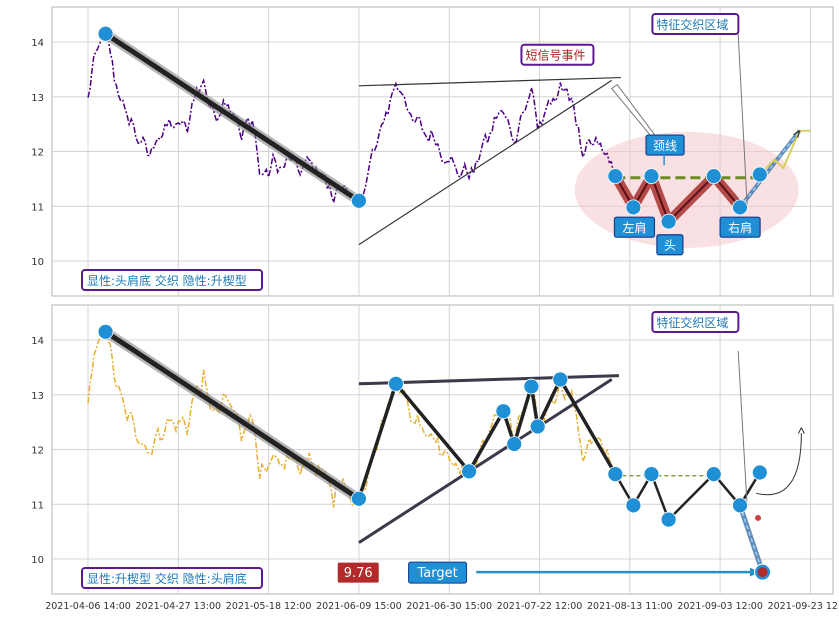 Image resolution: width=839 pixels, height=621 pixels. What do you see at coordinates (269, 606) in the screenshot?
I see `x-tick-label: 2021-05-18 12:00` at bounding box center [269, 606].